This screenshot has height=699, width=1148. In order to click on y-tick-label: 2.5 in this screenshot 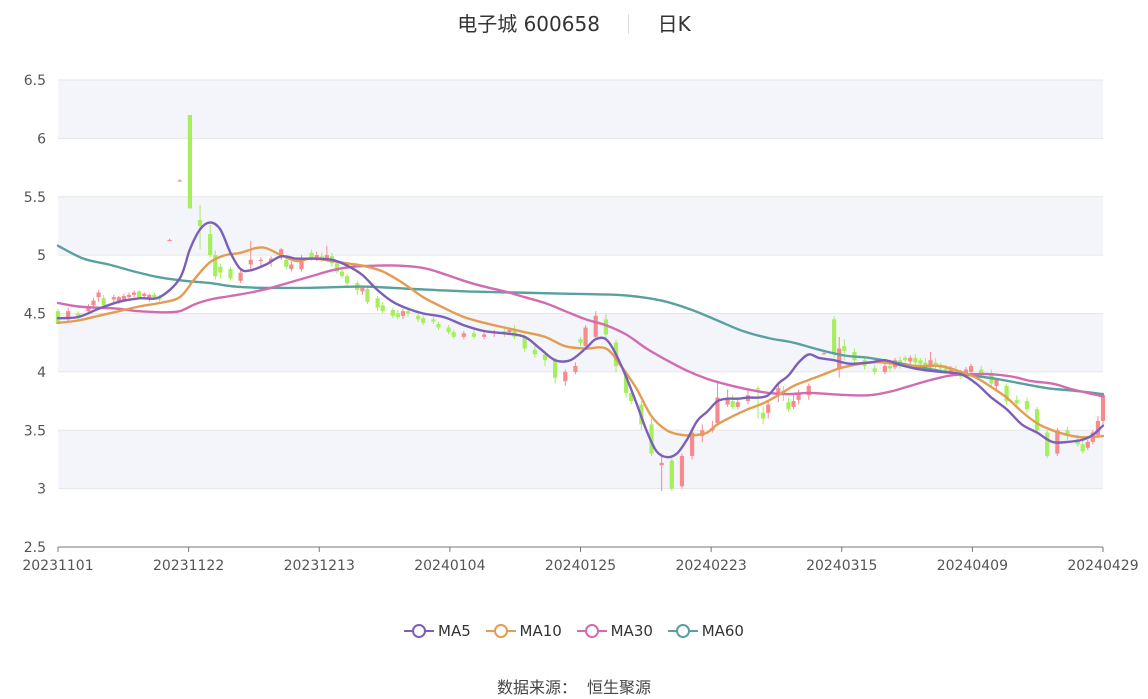, I will do `click(35, 548)`.